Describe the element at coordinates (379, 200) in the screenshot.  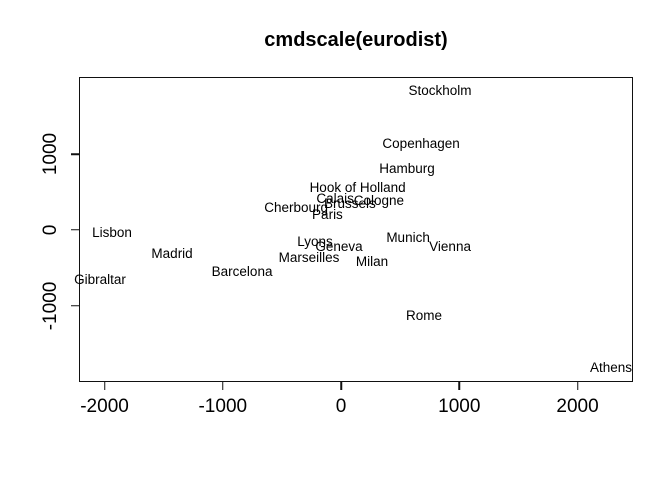
I see `city-label-cologne: Cologne` at that location.